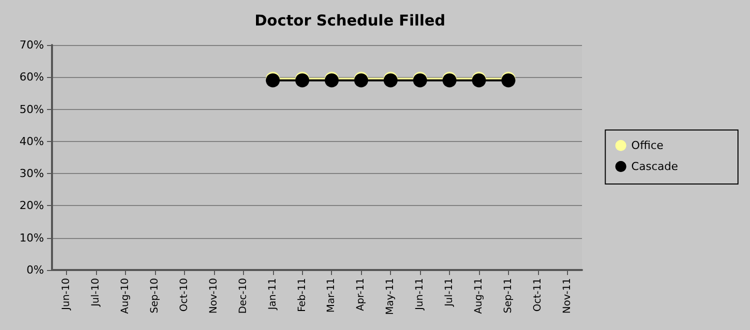 The image size is (750, 330). I want to click on x-tick-label: Jul-11, so click(449, 293).